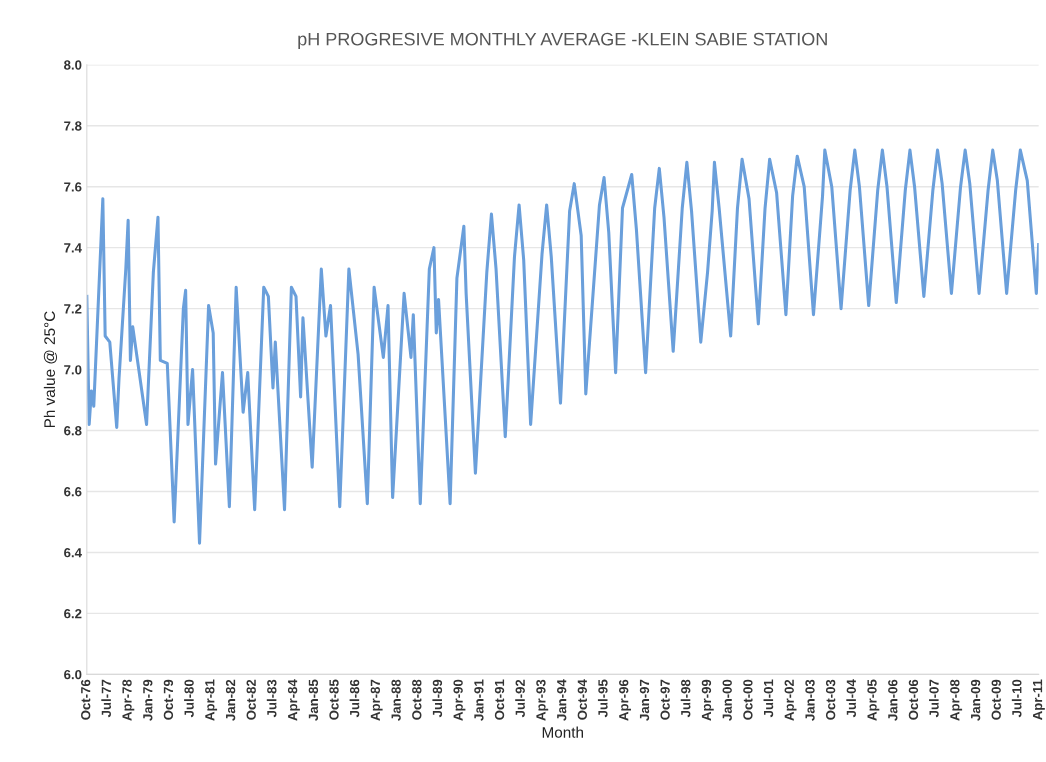 The height and width of the screenshot is (762, 1046). I want to click on y-tick-label: 6.0, so click(73, 674).